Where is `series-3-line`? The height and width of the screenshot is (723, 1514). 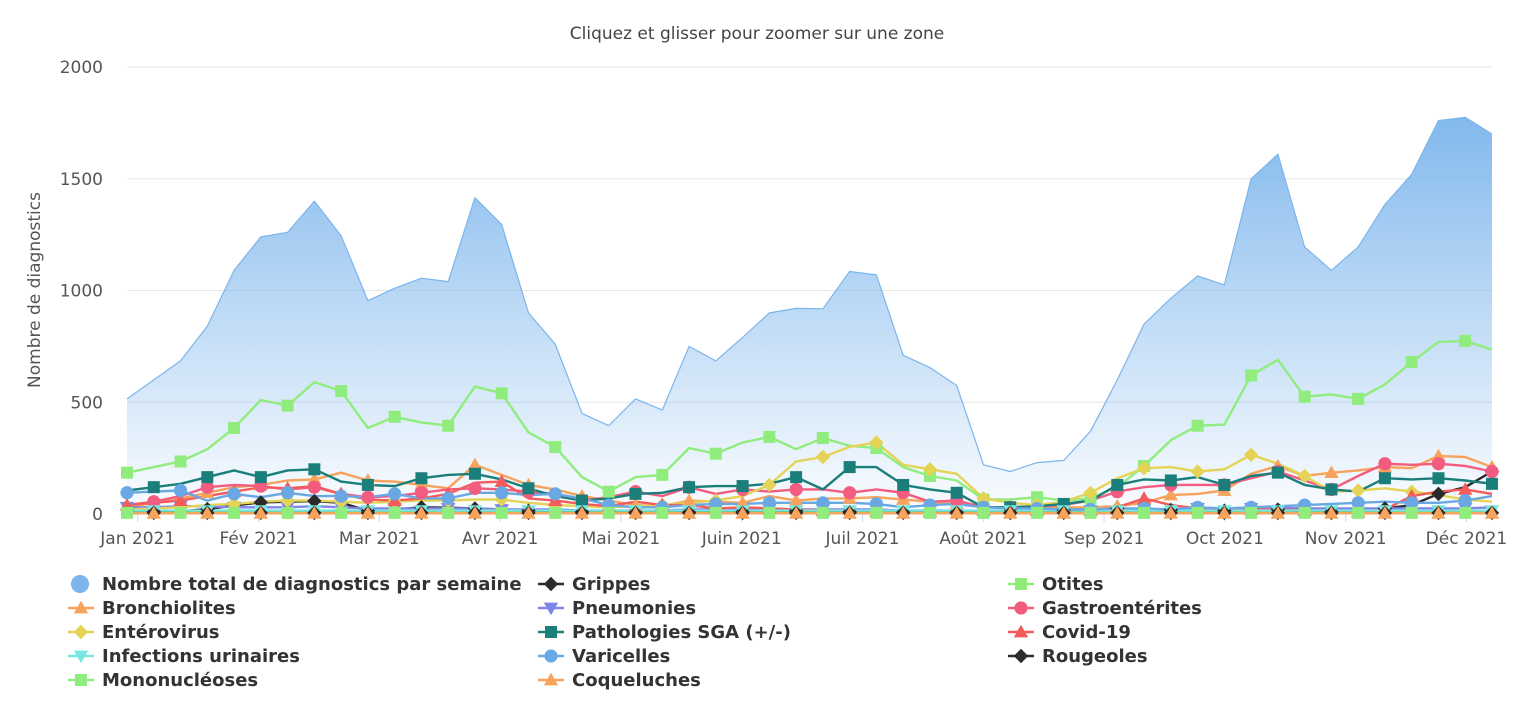
series-3-line is located at coordinates (809, 481).